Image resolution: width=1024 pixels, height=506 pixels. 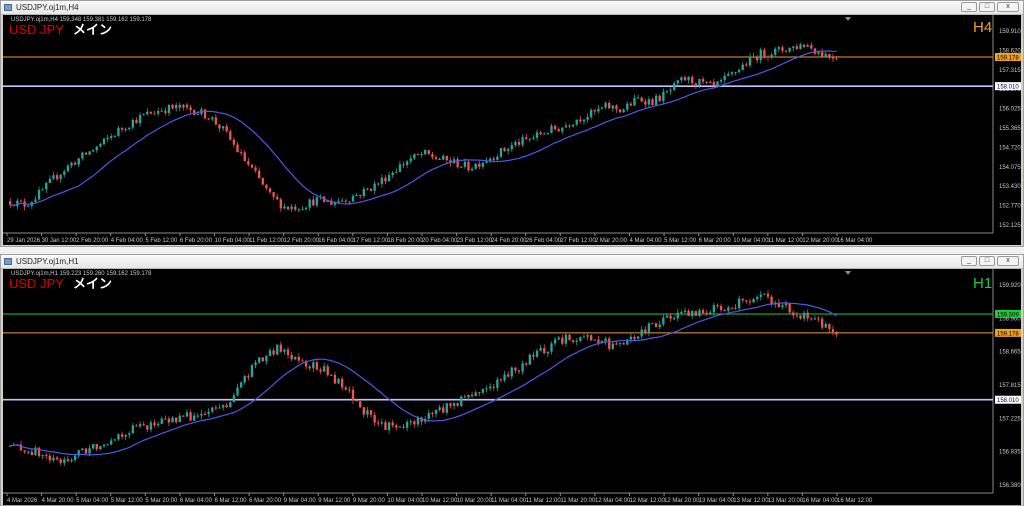 I want to click on time-axis-label: 12 Mar 04:00, so click(x=613, y=501).